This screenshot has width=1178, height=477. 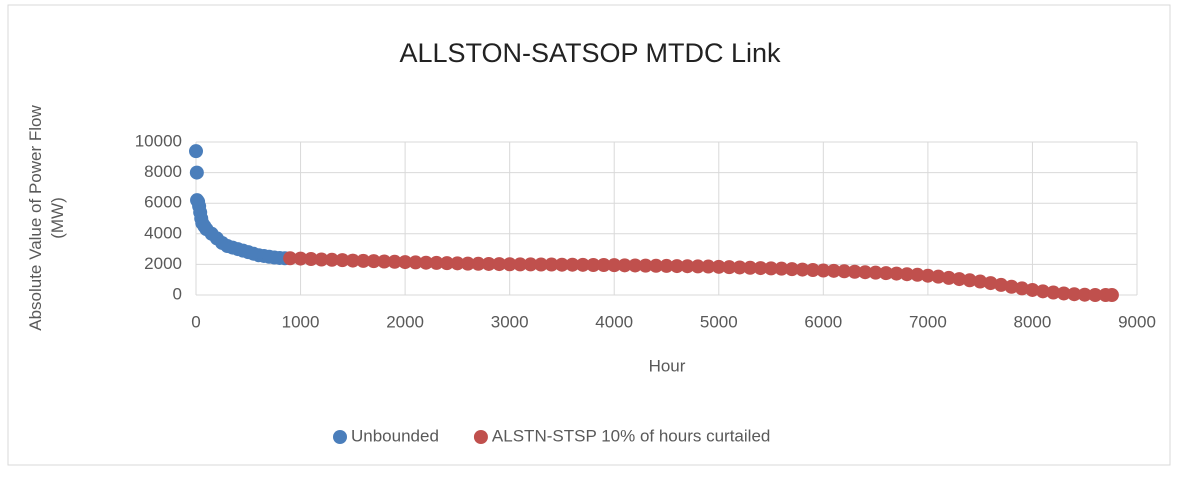 What do you see at coordinates (928, 321) in the screenshot?
I see `x-tick-label: 7000` at bounding box center [928, 321].